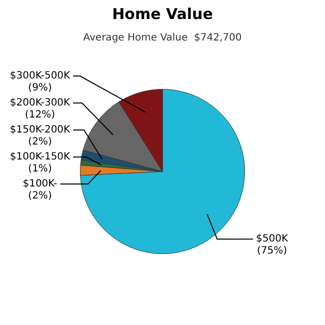 This screenshot has height=325, width=325. What do you see at coordinates (162, 38) in the screenshot?
I see `chart-subtitle: Average Home Value $742,700` at bounding box center [162, 38].